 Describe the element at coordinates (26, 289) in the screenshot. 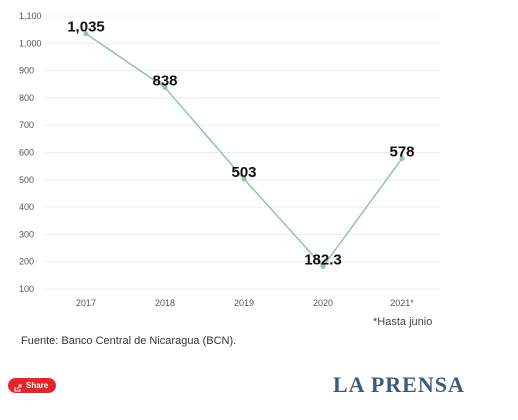

I see `y-tick-label: 100` at that location.